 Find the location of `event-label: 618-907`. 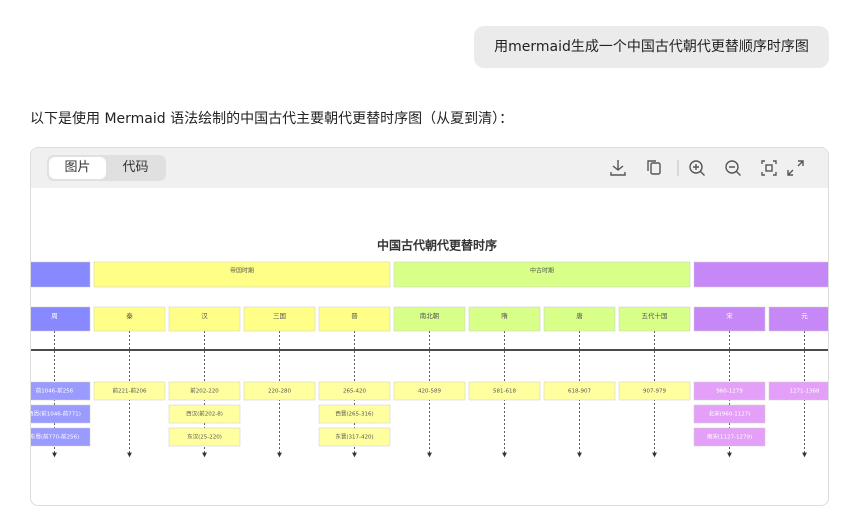

event-label: 618-907 is located at coordinates (579, 392).